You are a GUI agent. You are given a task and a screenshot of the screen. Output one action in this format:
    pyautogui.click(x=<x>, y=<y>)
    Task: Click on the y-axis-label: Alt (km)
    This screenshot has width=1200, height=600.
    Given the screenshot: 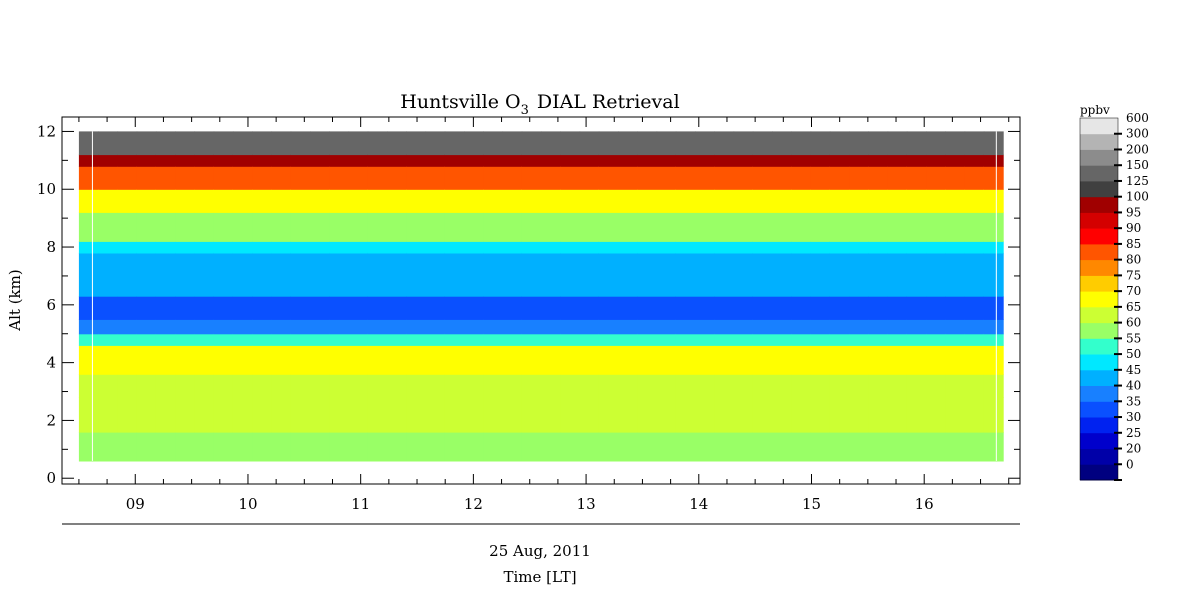 What is the action you would take?
    pyautogui.click(x=15, y=300)
    